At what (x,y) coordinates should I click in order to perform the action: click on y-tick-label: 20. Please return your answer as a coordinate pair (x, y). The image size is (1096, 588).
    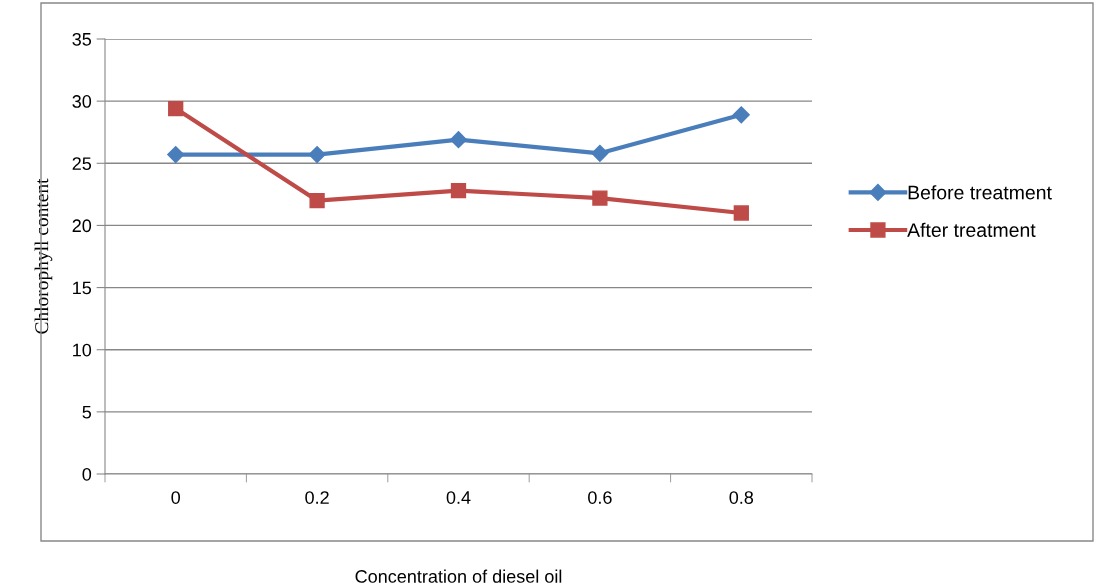
    Looking at the image, I should click on (82, 226).